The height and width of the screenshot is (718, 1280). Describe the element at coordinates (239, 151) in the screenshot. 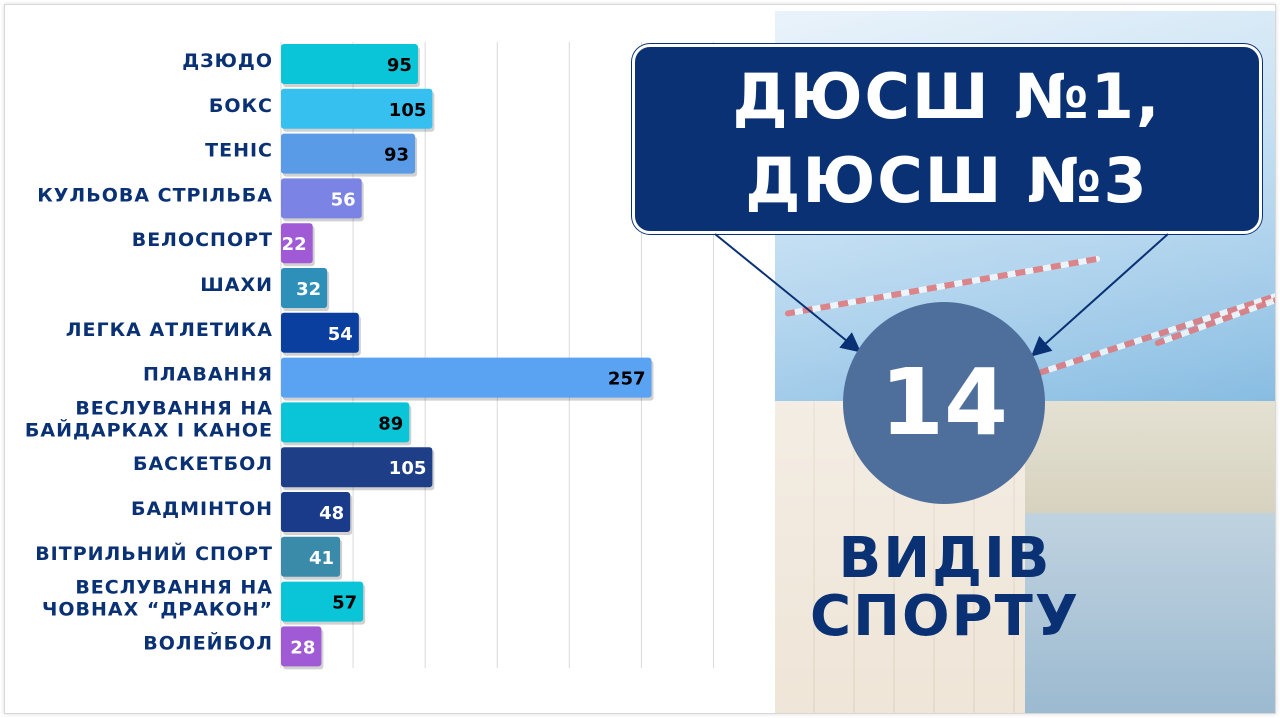

I see `category-label: ТЕНІС` at that location.